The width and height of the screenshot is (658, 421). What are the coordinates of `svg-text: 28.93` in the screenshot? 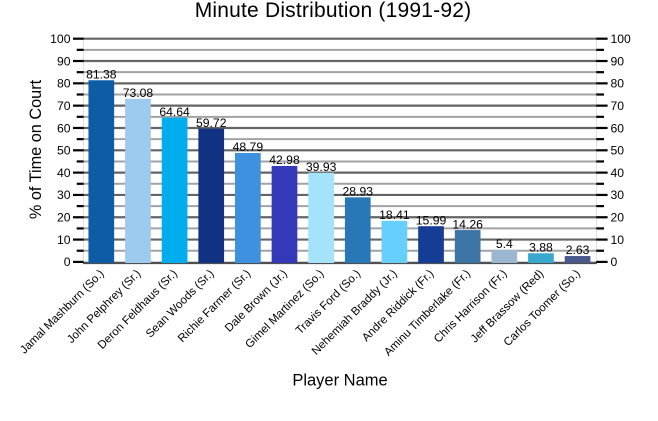 It's located at (358, 192).